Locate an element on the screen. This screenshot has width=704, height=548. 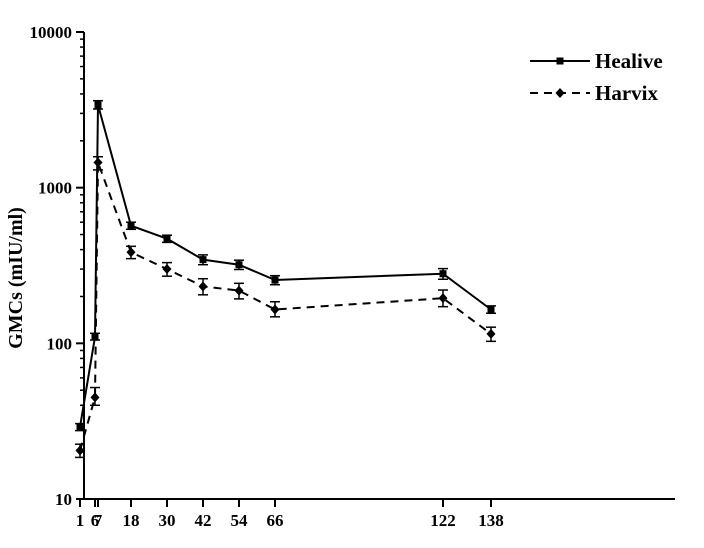
legend-marker-harvix is located at coordinates (560, 93).